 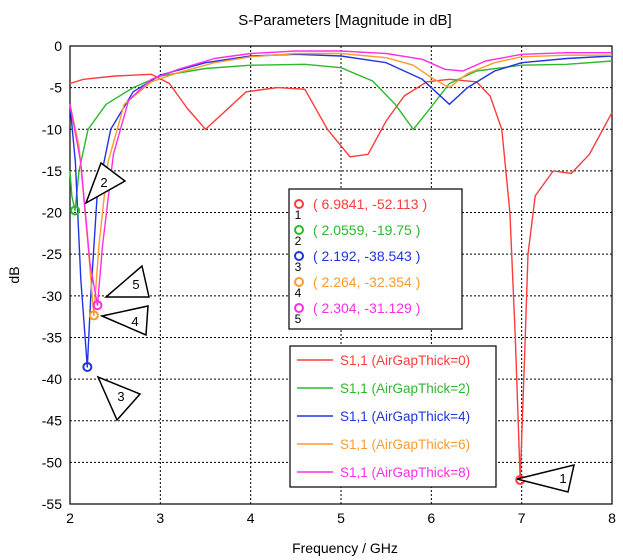 What do you see at coordinates (612, 518) in the screenshot?
I see `x-tick-label: 8` at bounding box center [612, 518].